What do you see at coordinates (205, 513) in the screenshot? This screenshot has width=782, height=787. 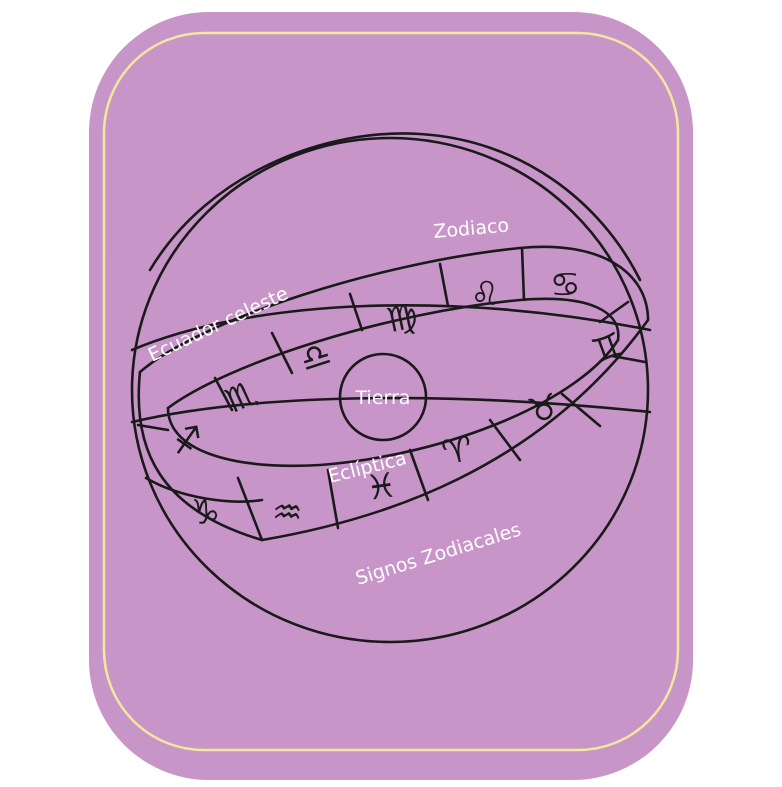 I see `capricorn-icon: ♑` at bounding box center [205, 513].